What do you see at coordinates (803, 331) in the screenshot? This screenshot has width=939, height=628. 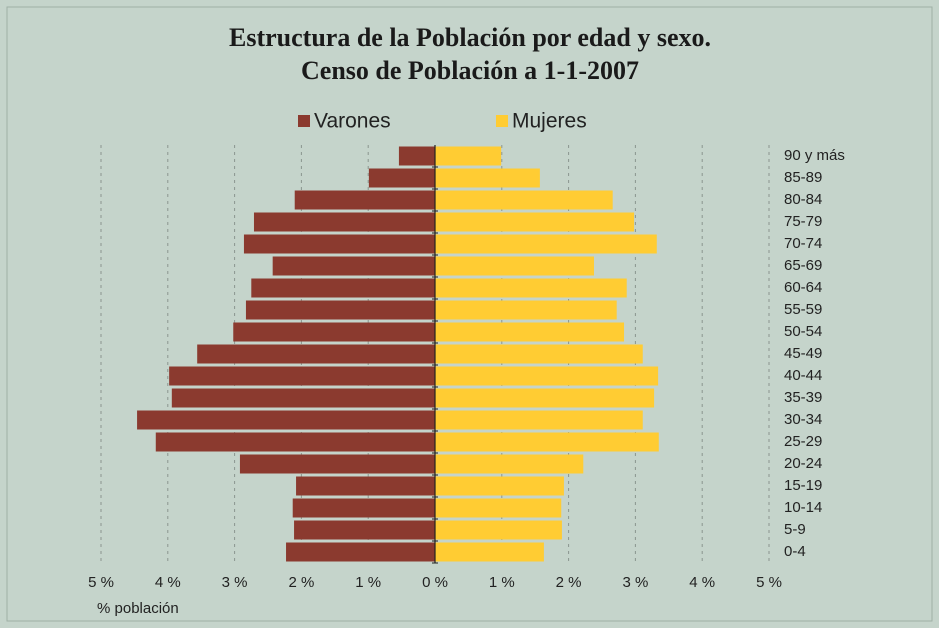 I see `y-tick-label: 50-54` at bounding box center [803, 331].